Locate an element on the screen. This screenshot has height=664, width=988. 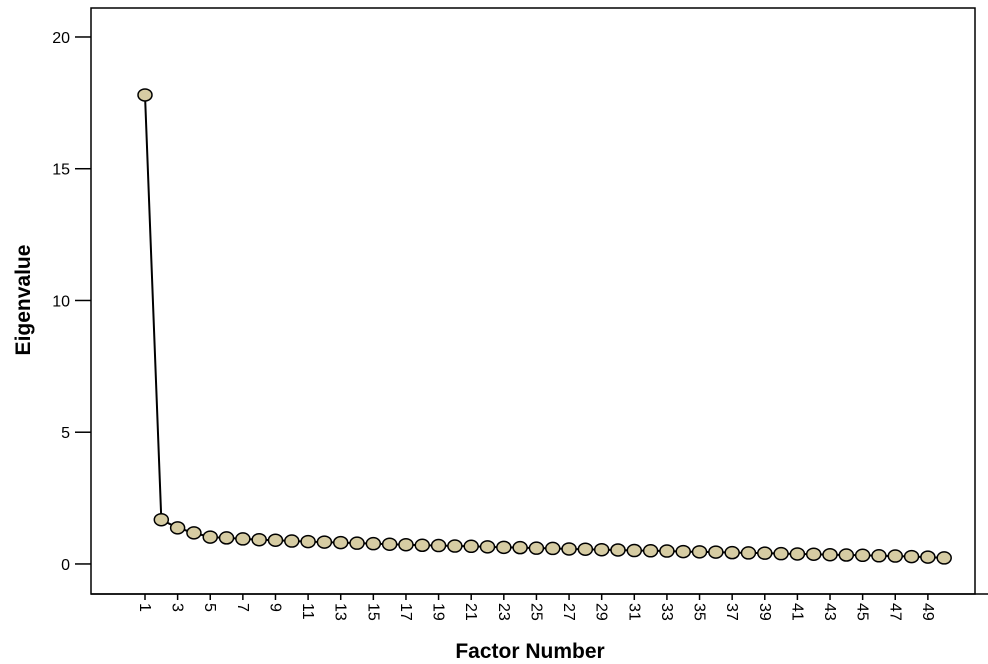
x-tick-label: 45 is located at coordinates (862, 612).